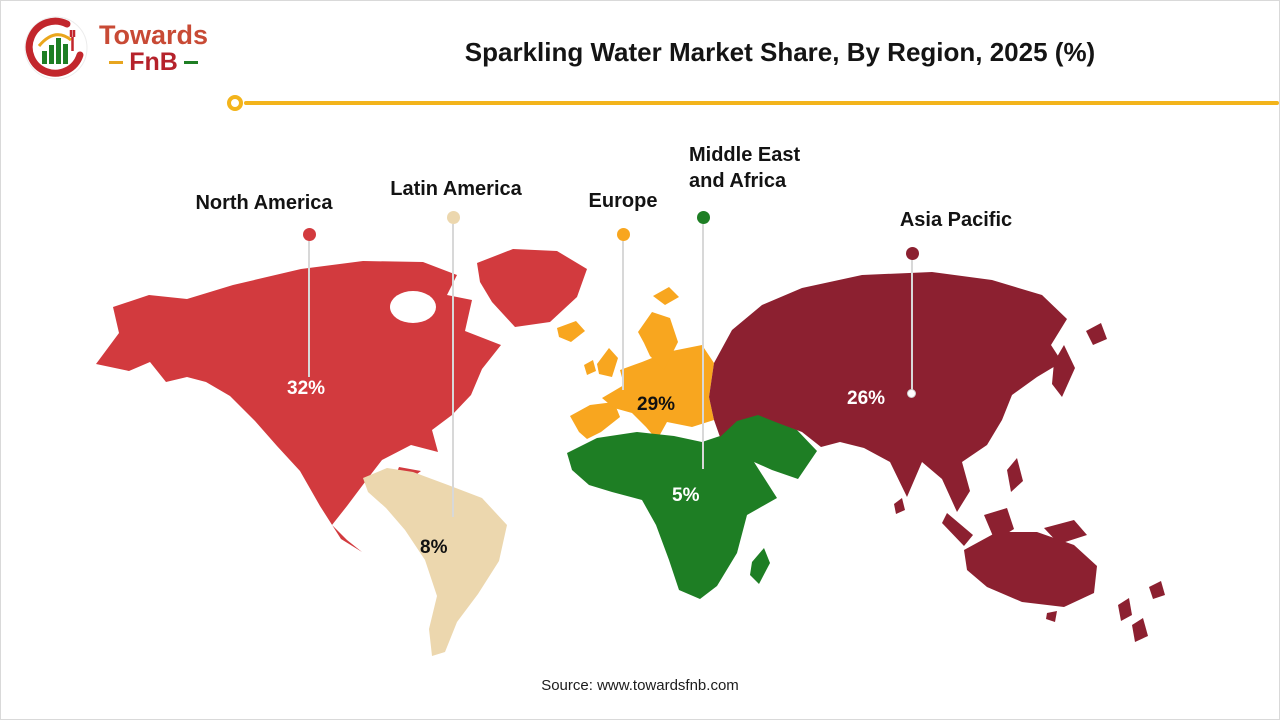 The image size is (1280, 720). What do you see at coordinates (116, 63) in the screenshot?
I see `logo-dash-left` at bounding box center [116, 63].